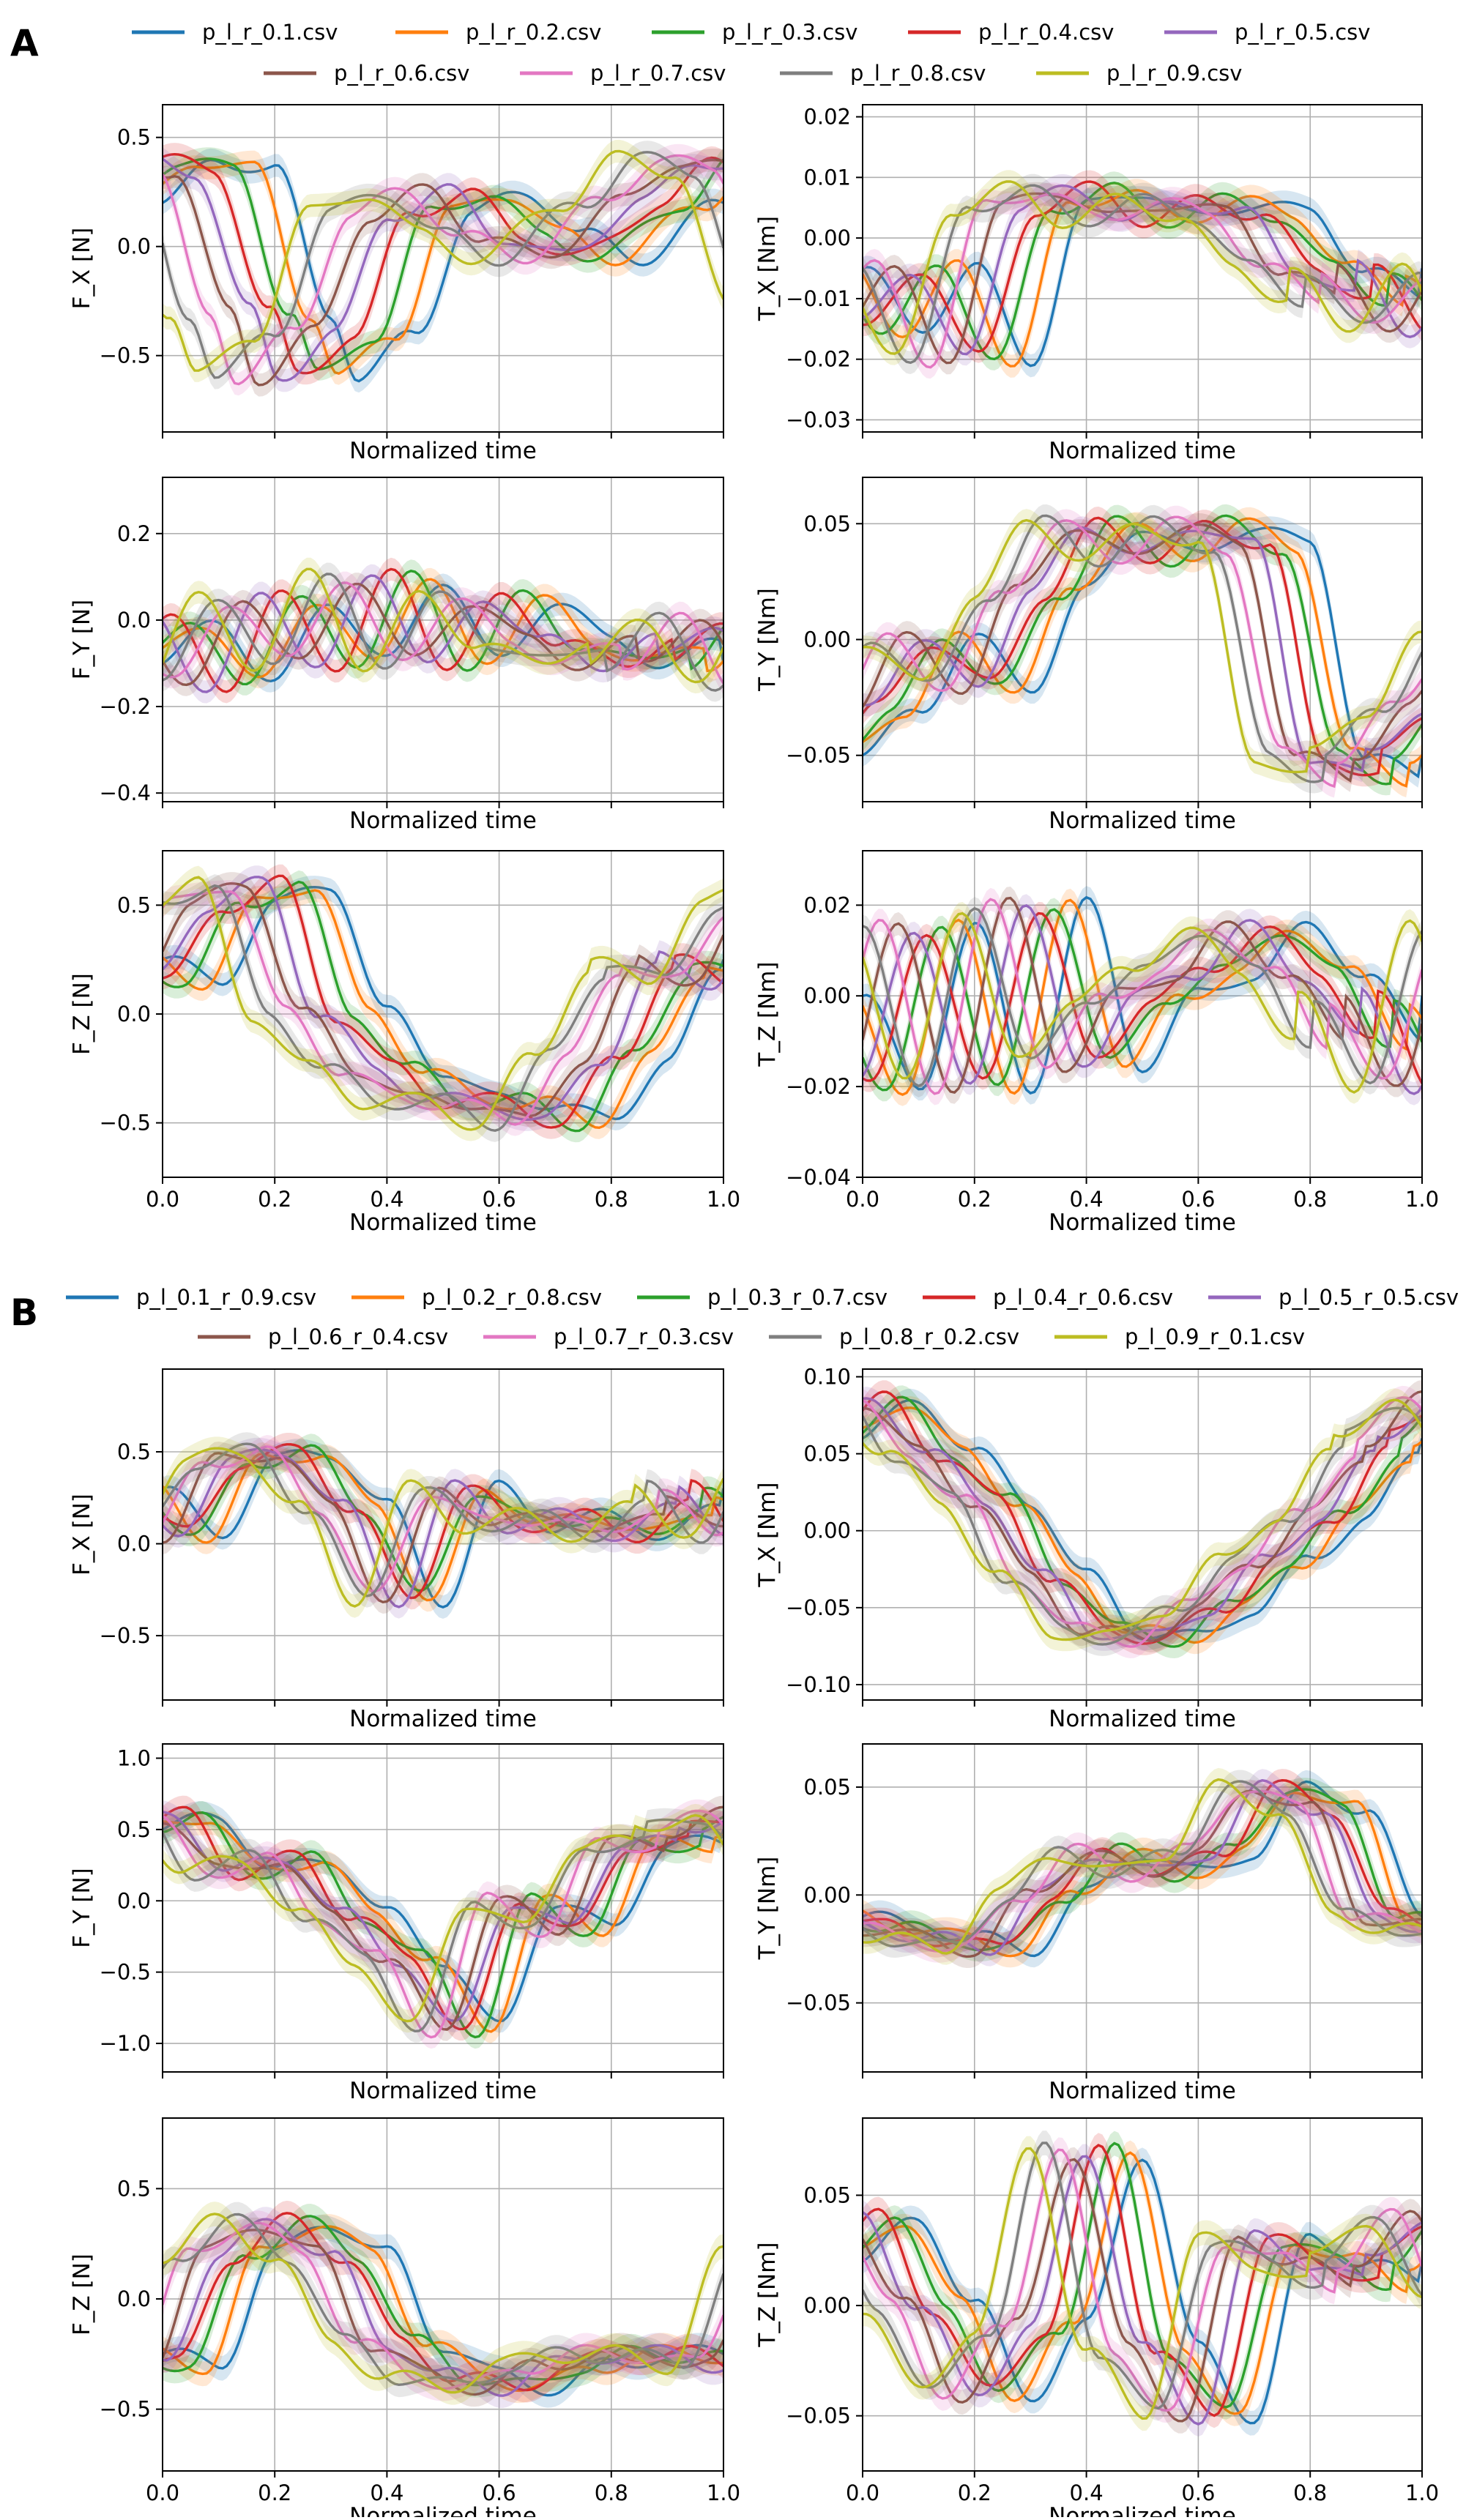 The image size is (1466, 2520). Describe the element at coordinates (827, 177) in the screenshot. I see `y-tick-label: 0.01` at that location.